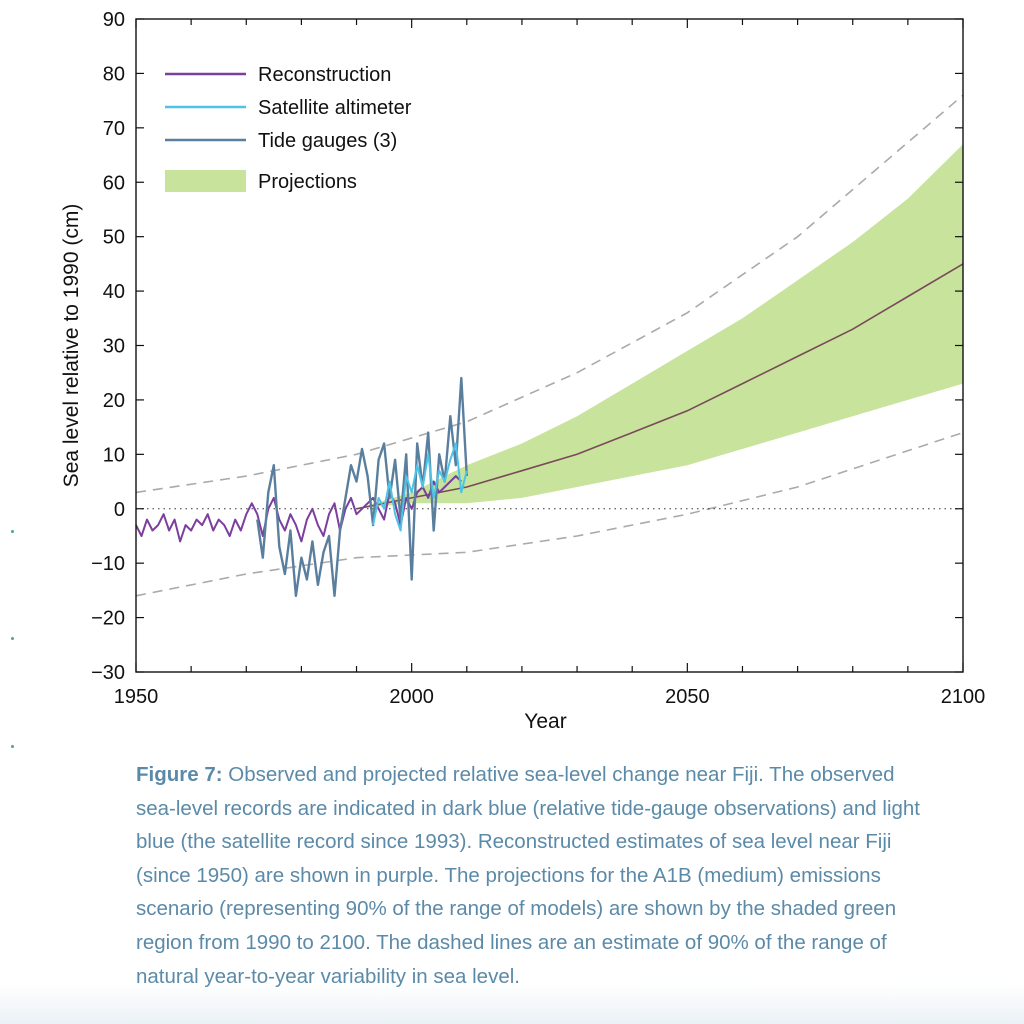 Image resolution: width=1024 pixels, height=1024 pixels. What do you see at coordinates (114, 129) in the screenshot?
I see `y-tick-label: 70` at bounding box center [114, 129].